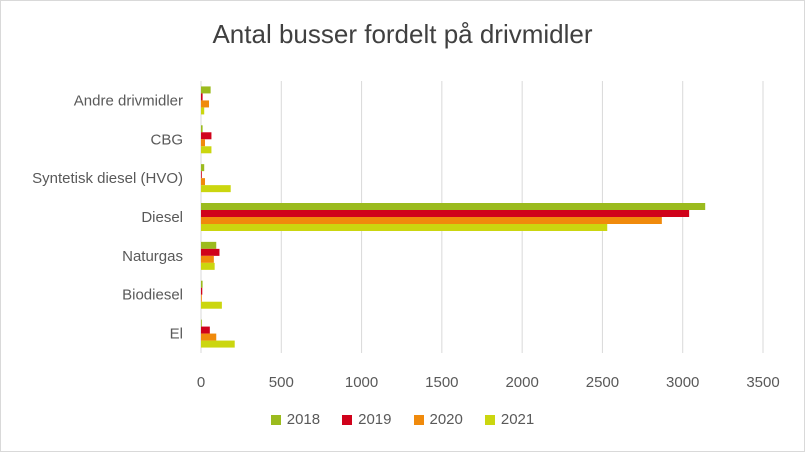  I want to click on legend-item: 2019, so click(367, 419).